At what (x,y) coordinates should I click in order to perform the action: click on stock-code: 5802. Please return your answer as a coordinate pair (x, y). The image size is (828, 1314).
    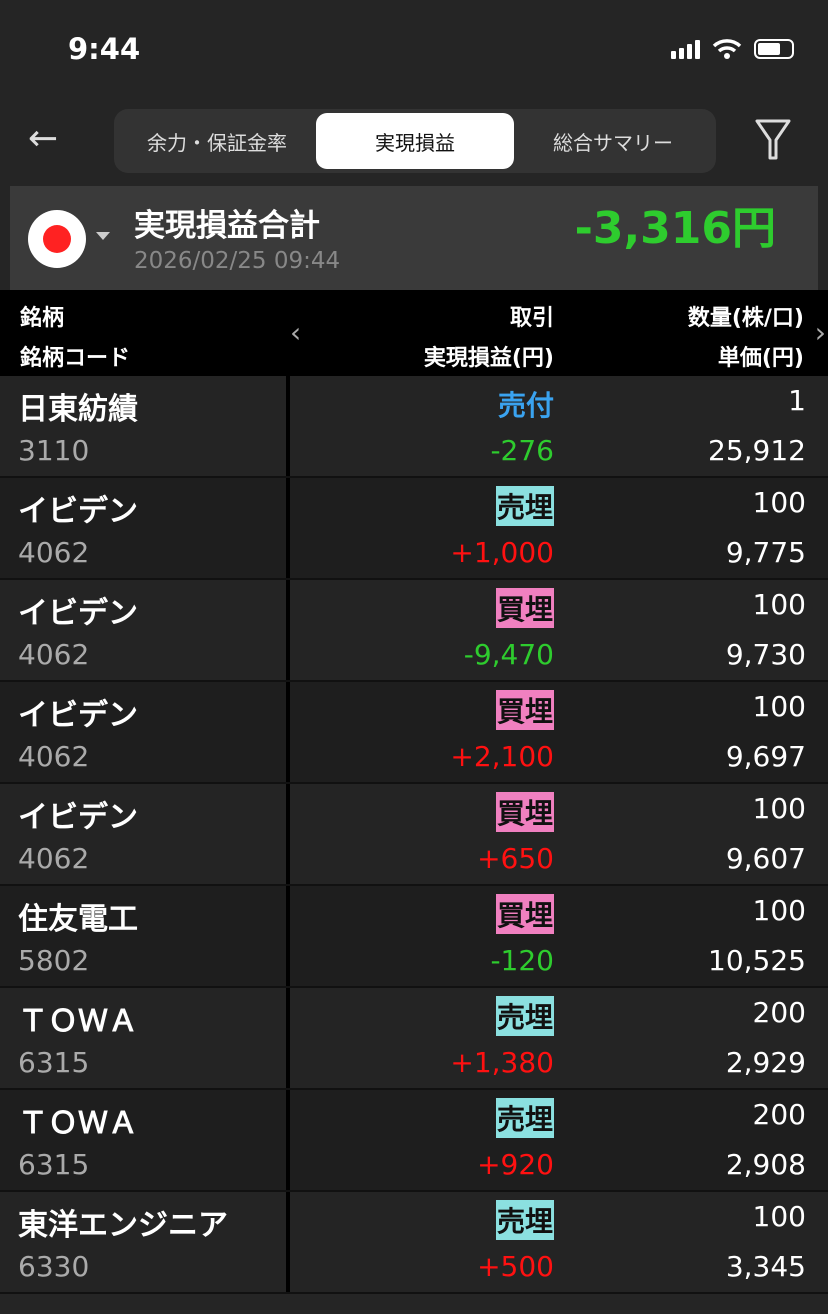
    Looking at the image, I should click on (54, 960).